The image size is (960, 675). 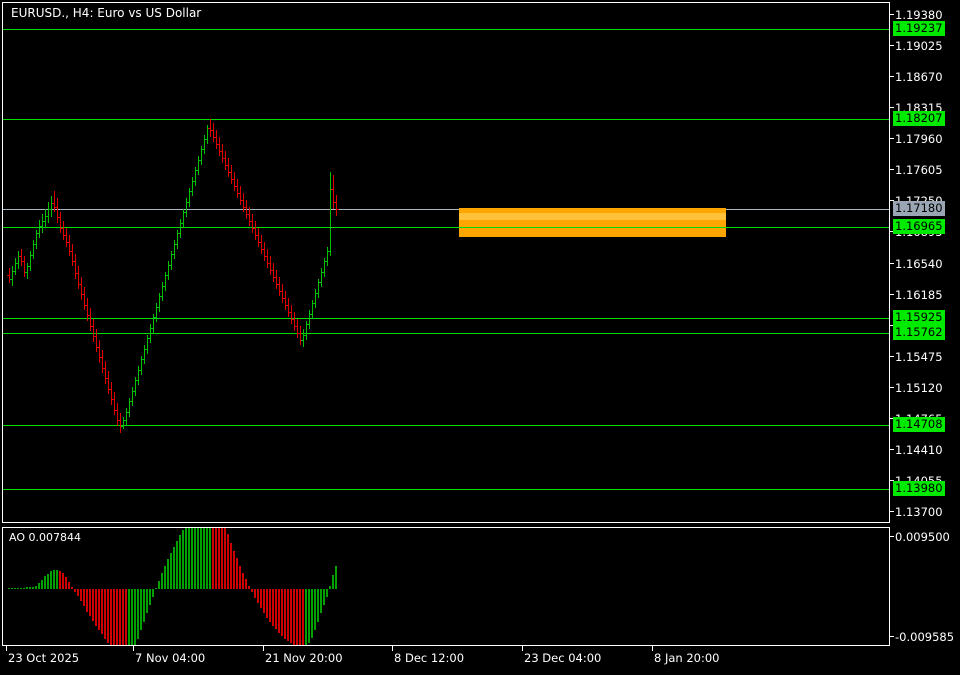 I want to click on price-tick: 1.17960, so click(x=916, y=139).